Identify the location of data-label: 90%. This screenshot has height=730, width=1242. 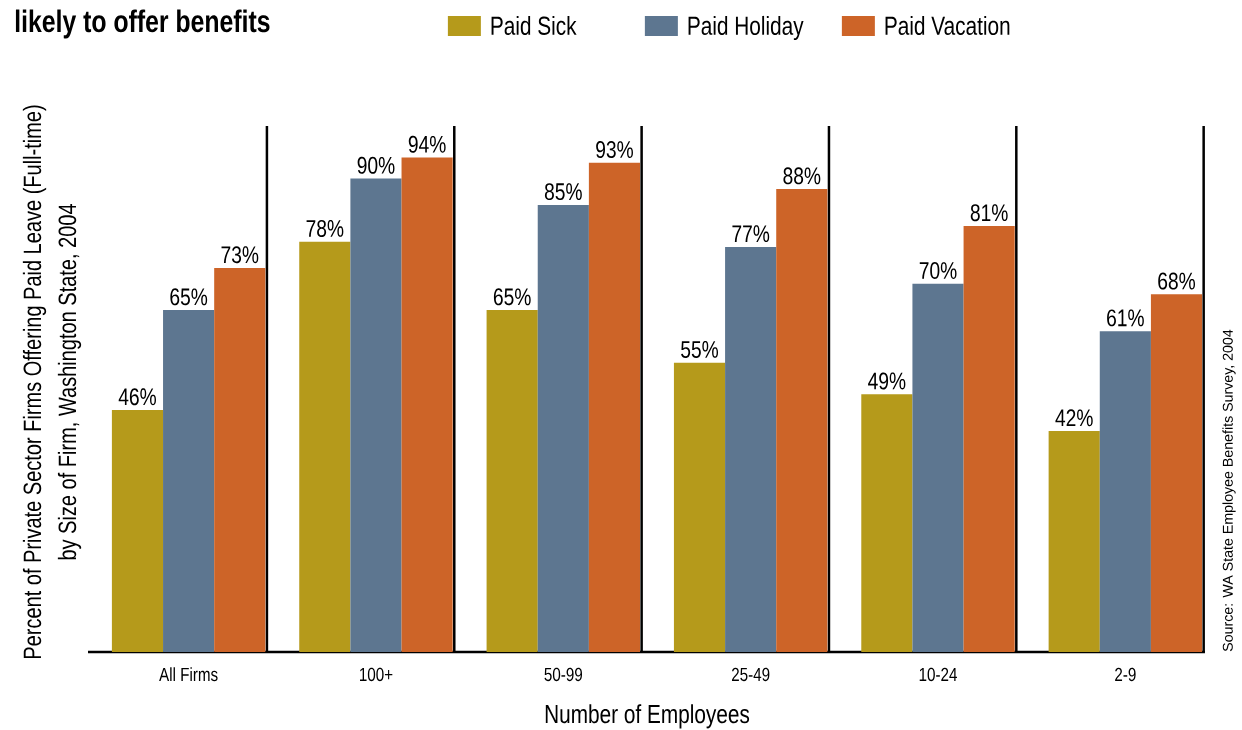
(376, 165).